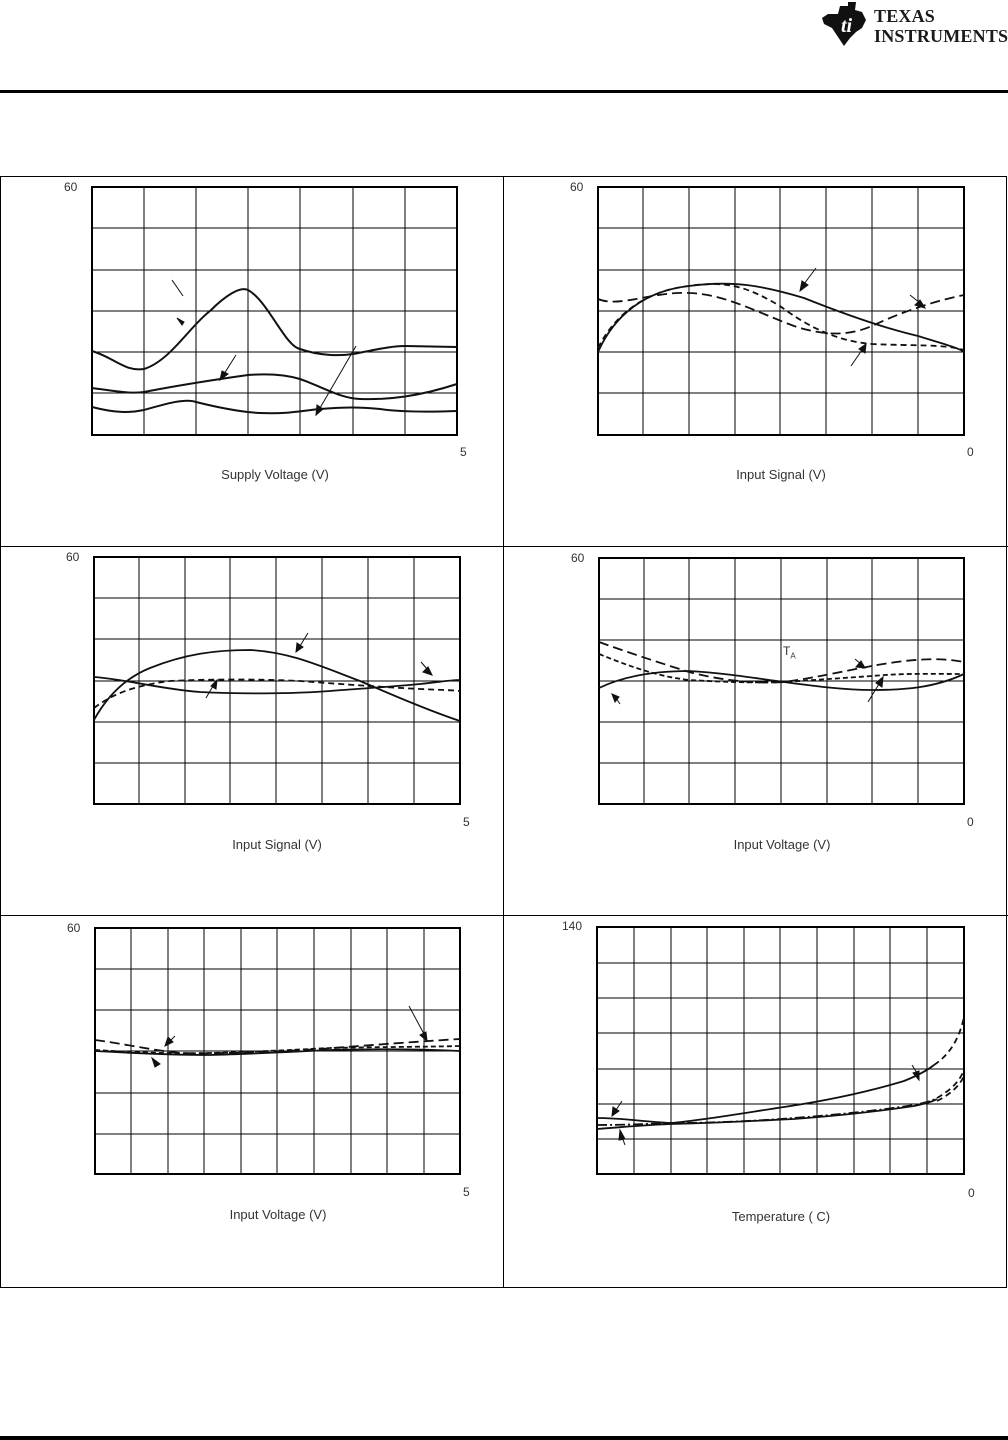 Image resolution: width=1008 pixels, height=1440 pixels. I want to click on x-axis-title: Supply Voltage (V), so click(275, 474).